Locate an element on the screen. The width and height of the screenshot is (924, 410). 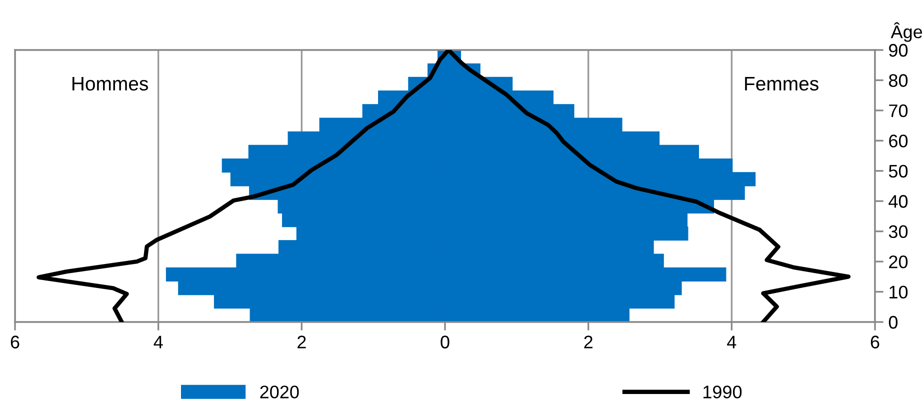
annotation: Hommes is located at coordinates (110, 84).